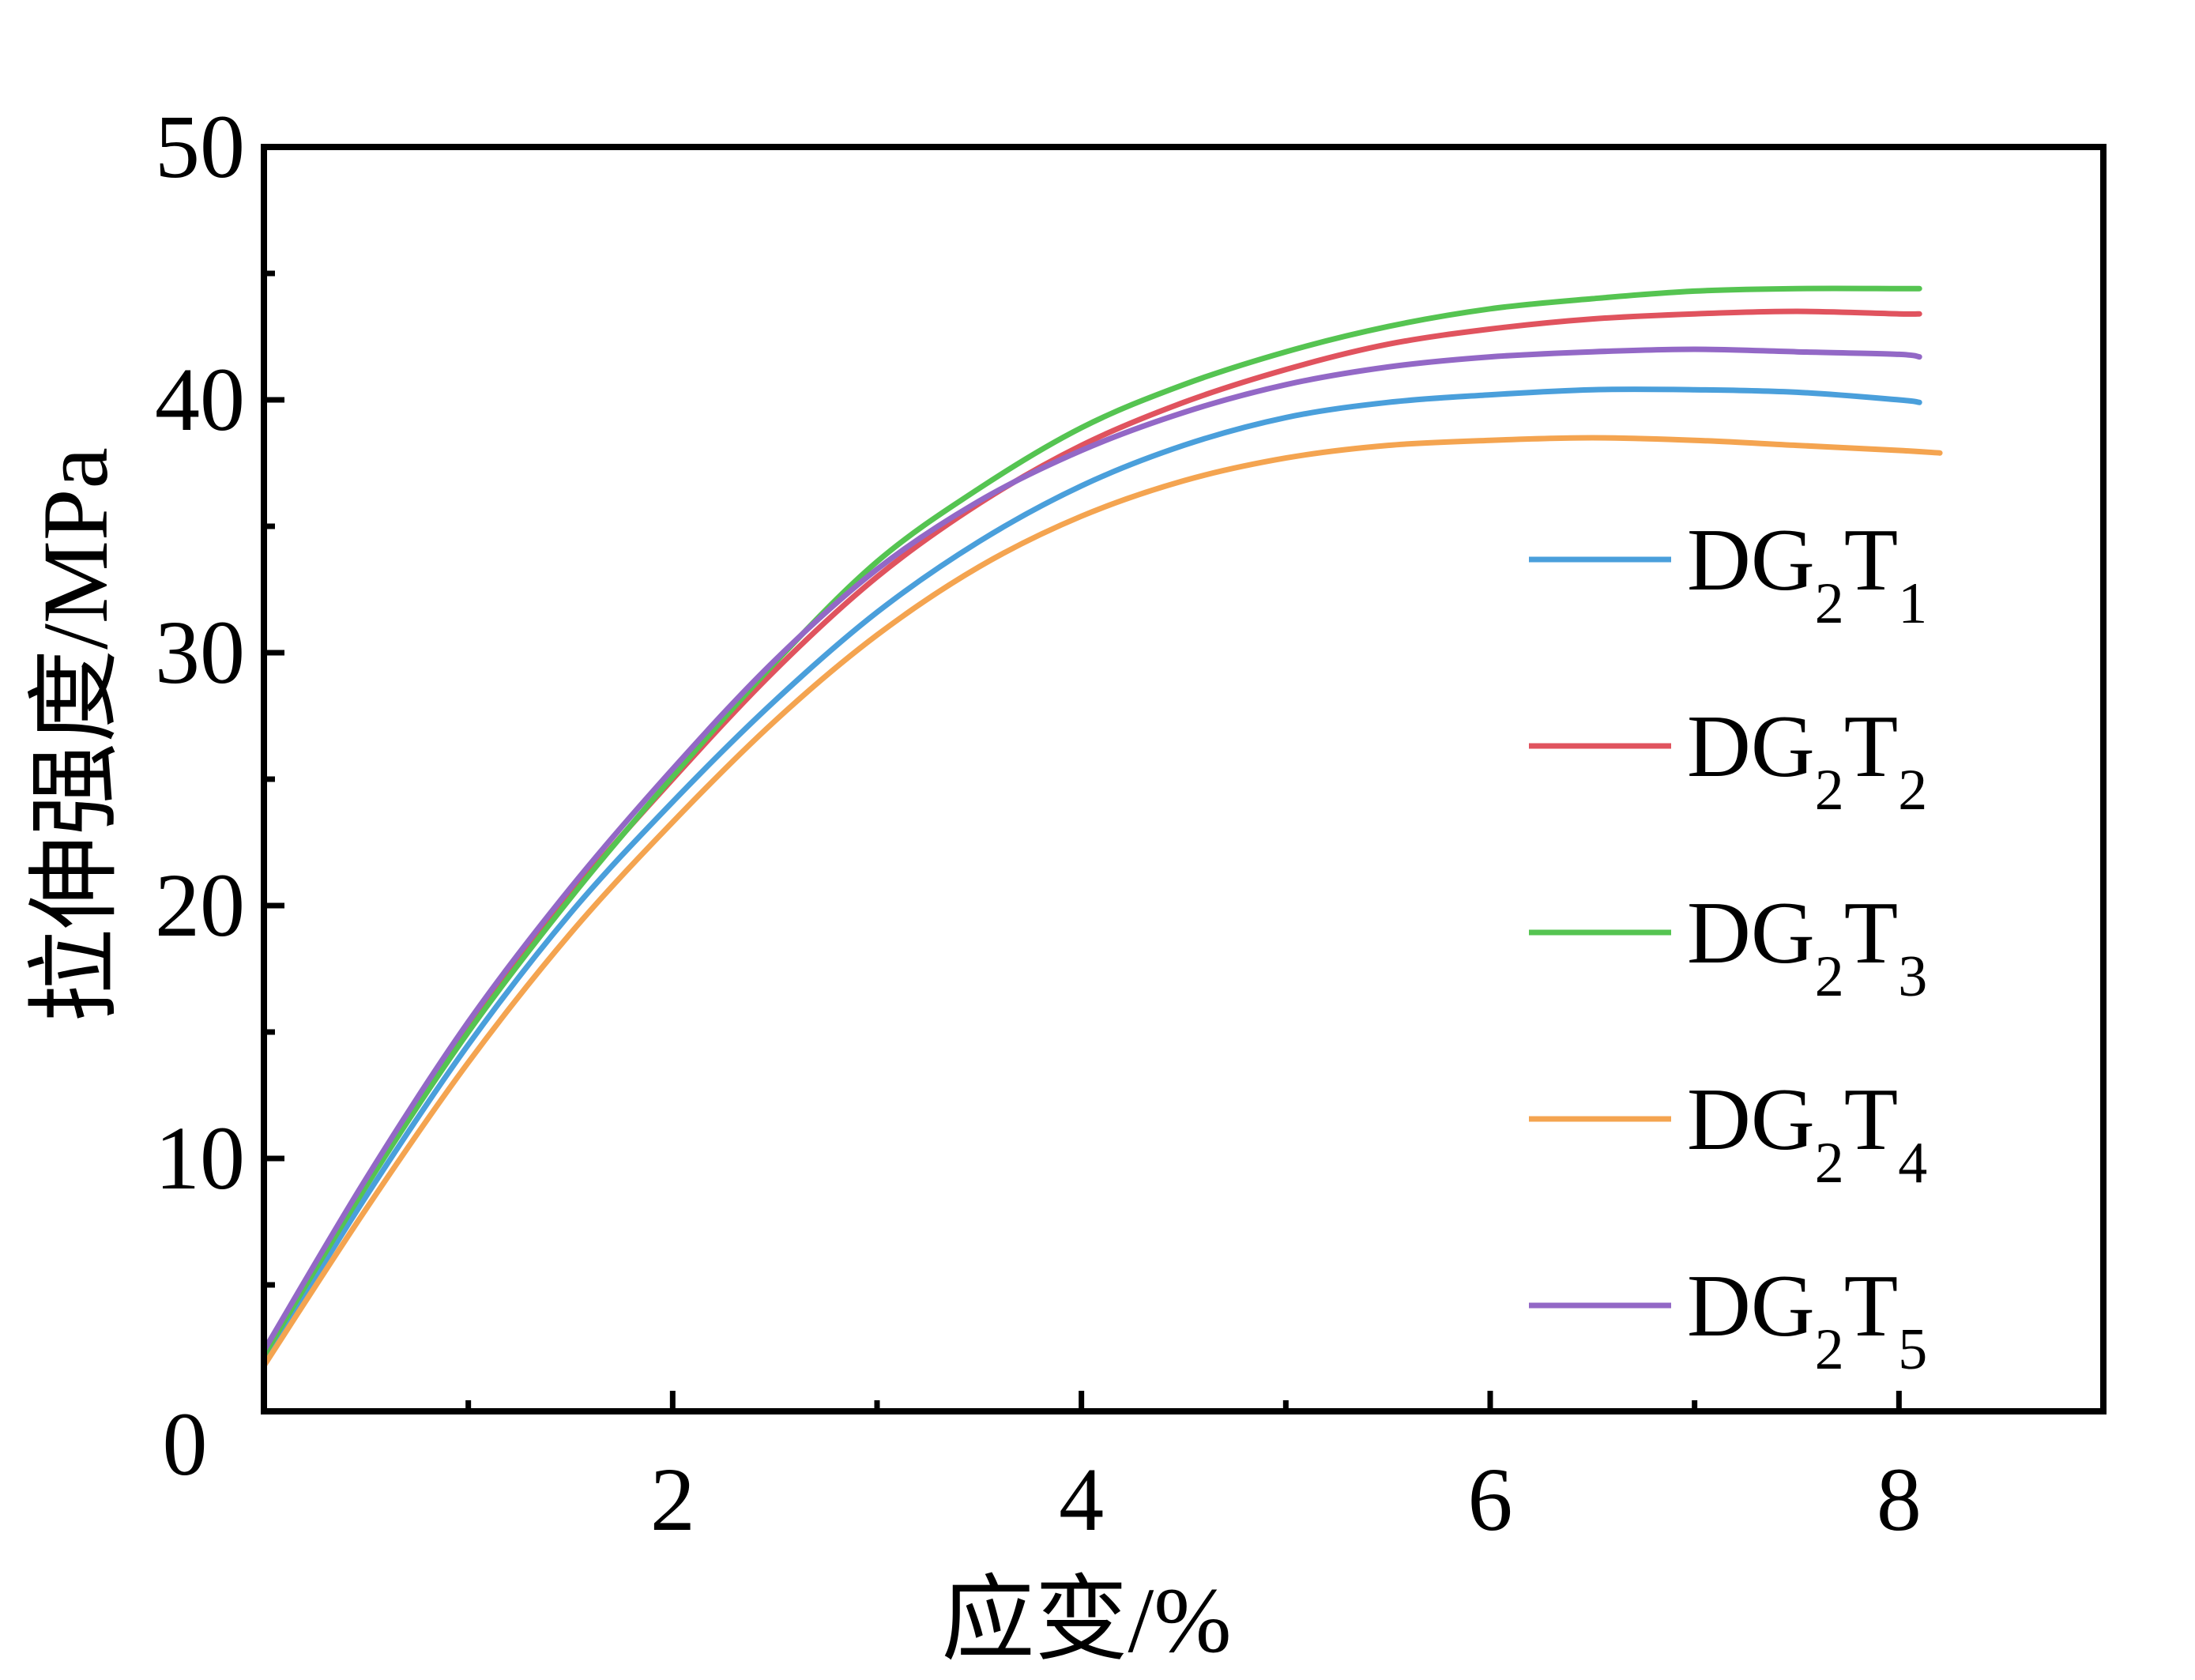 The height and width of the screenshot is (1680, 2195). What do you see at coordinates (1490, 1499) in the screenshot?
I see `x-tick-label: 6` at bounding box center [1490, 1499].